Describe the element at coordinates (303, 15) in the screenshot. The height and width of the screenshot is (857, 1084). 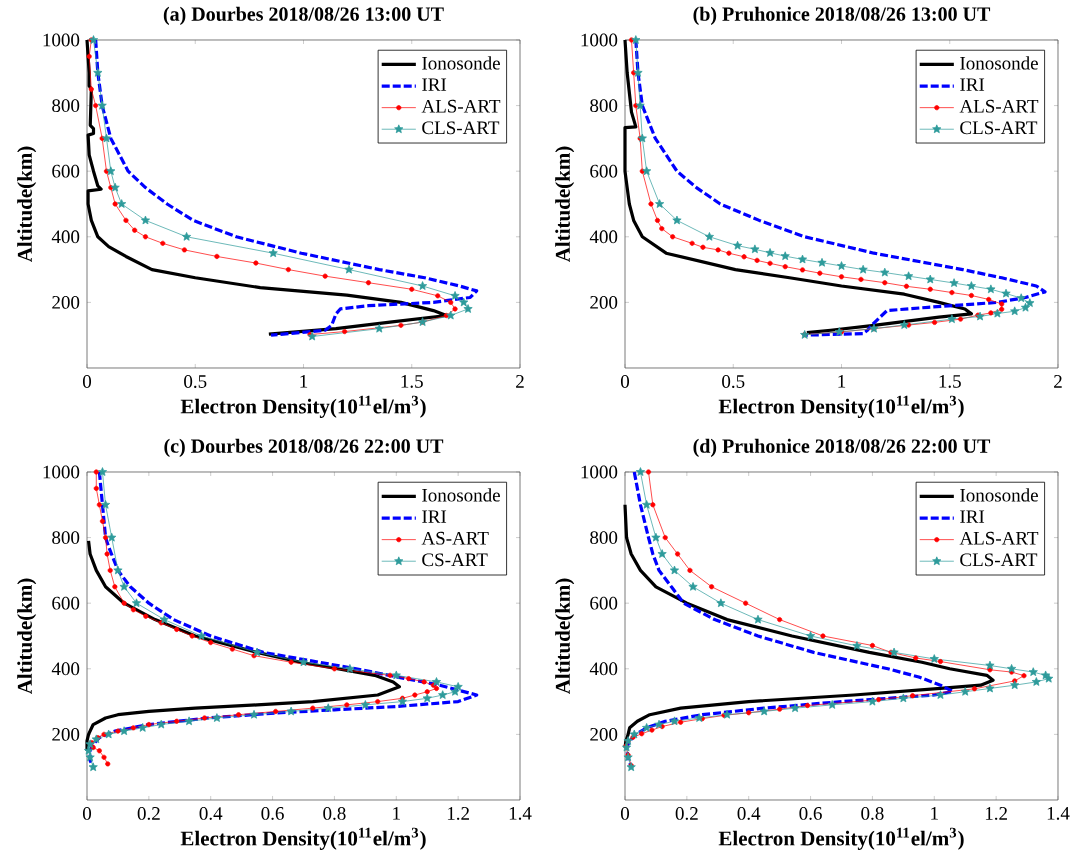
I see `chart-title: (a) Dourbes 2018/08/26 13:00 UT` at that location.